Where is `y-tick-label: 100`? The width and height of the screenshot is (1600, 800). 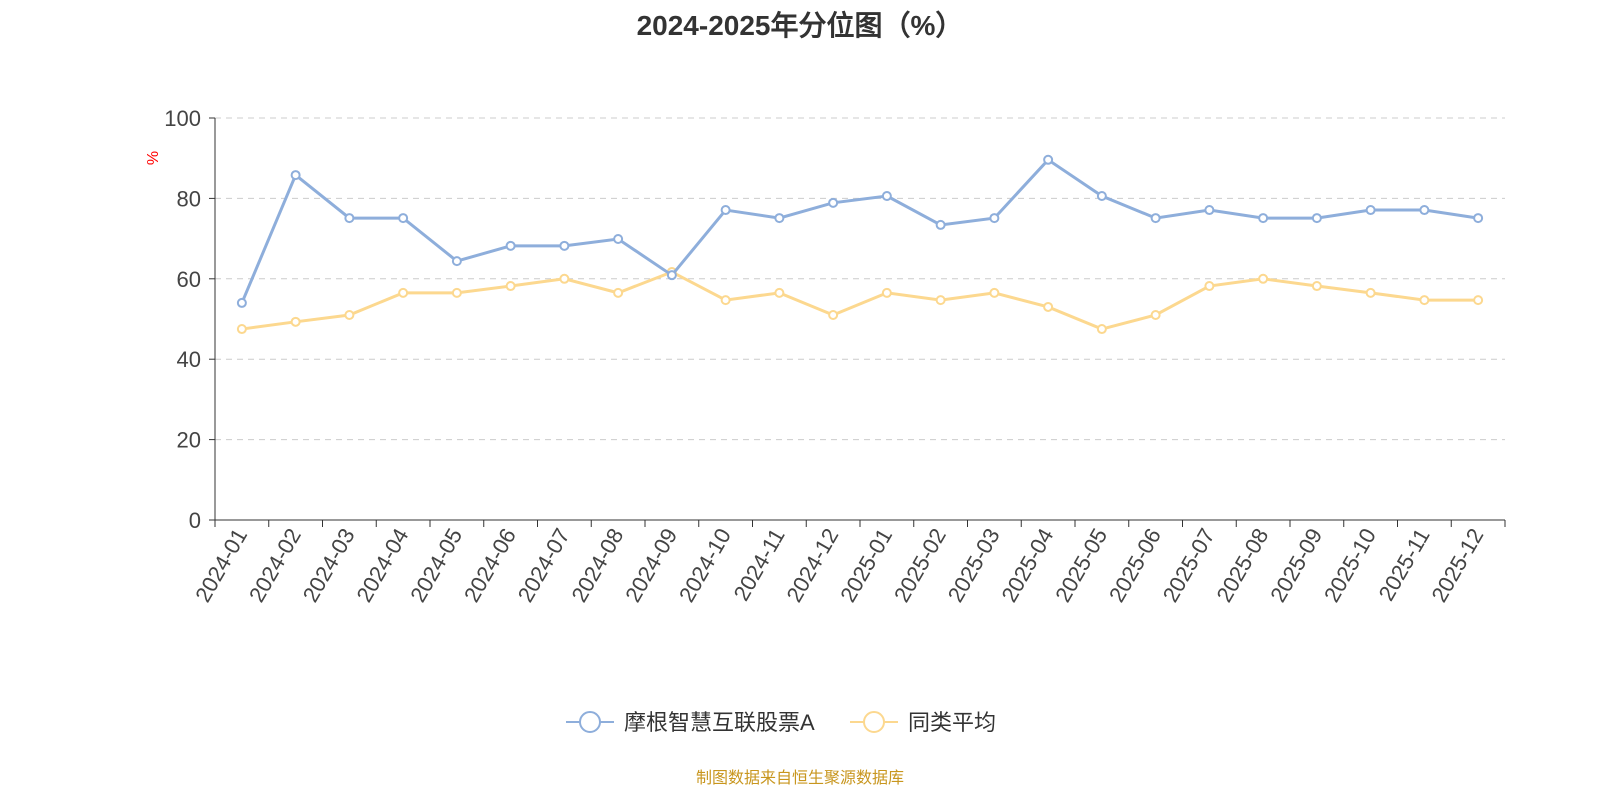
y-tick-label: 100 is located at coordinates (182, 118).